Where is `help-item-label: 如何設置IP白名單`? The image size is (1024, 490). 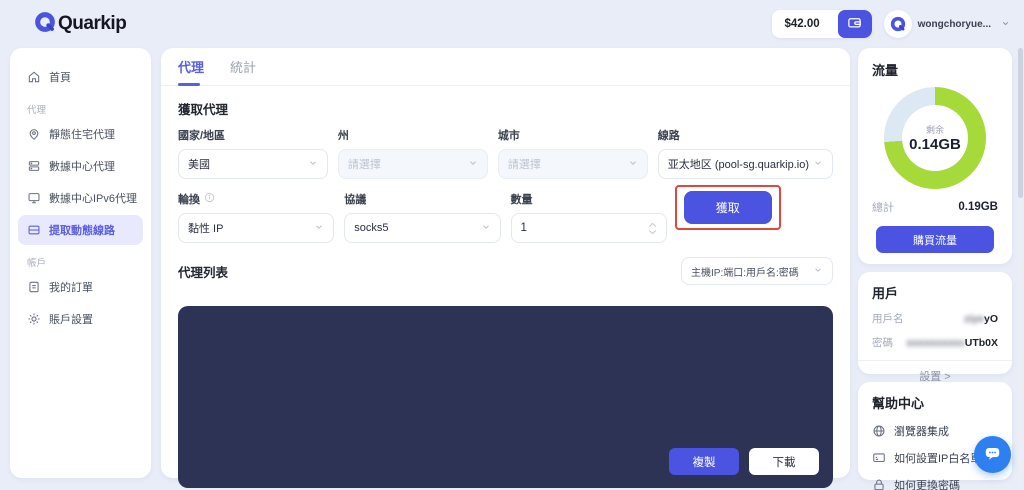
help-item-label: 如何設置IP白名單 is located at coordinates (938, 459).